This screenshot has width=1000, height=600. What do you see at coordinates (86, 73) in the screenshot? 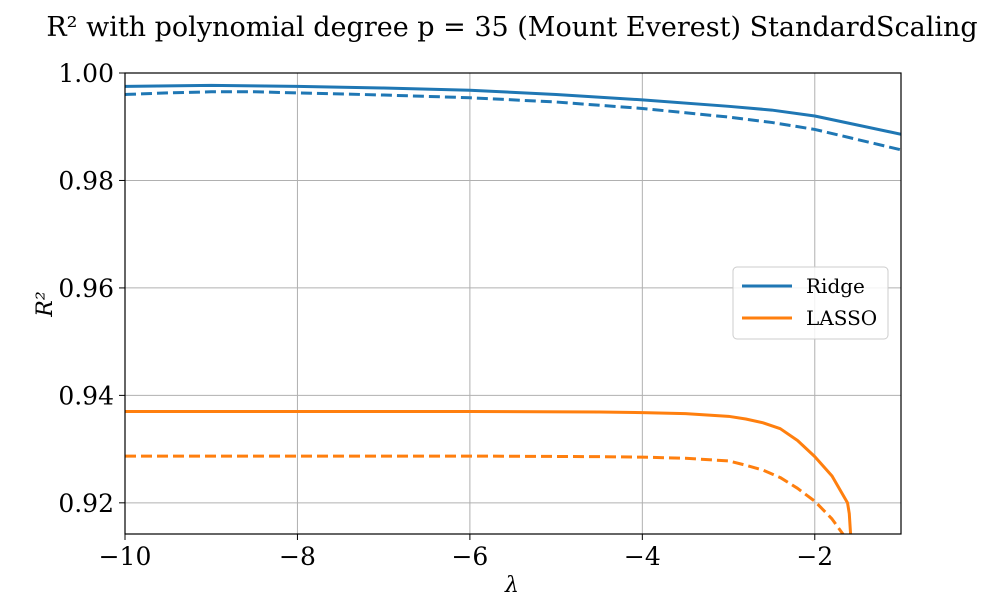
I see `y-tick-label: 1.00` at bounding box center [86, 73].